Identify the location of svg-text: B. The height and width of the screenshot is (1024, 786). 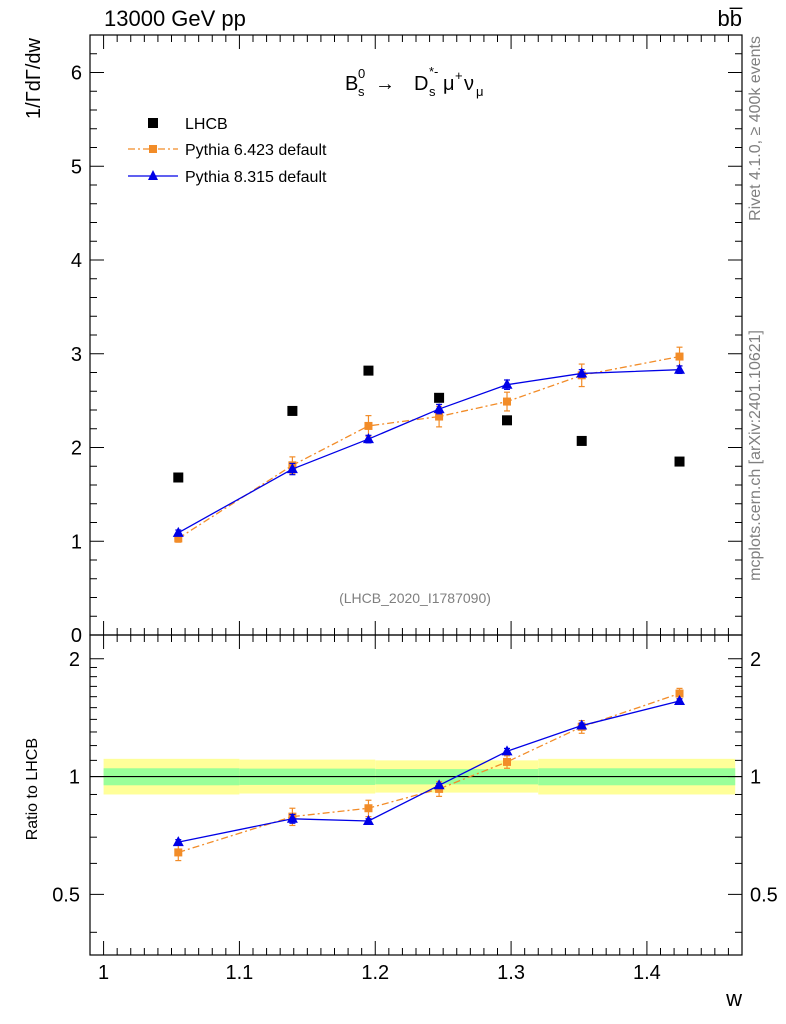
(351, 84).